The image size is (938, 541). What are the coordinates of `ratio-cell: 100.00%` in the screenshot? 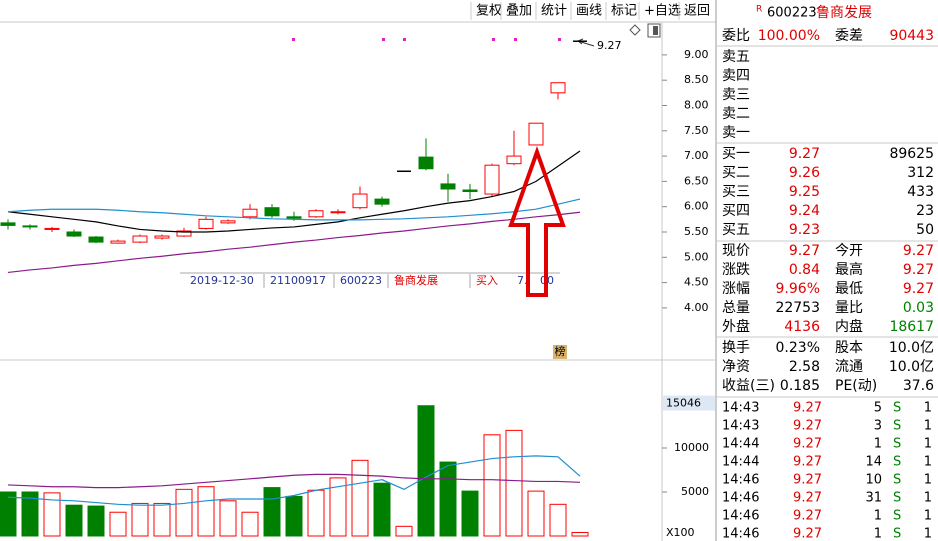 It's located at (789, 36).